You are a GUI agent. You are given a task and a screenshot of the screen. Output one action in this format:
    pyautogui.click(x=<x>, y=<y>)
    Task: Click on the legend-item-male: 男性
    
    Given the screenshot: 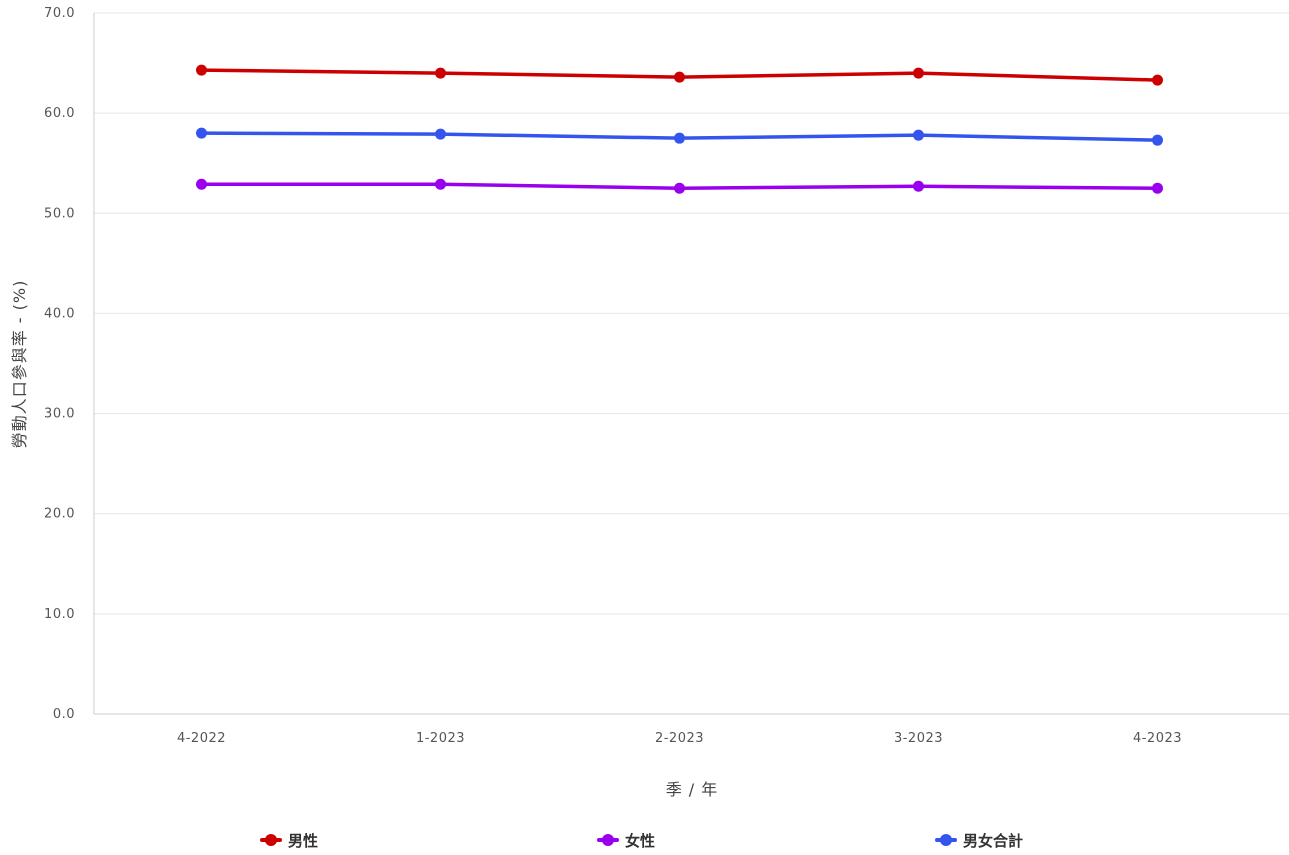 What is the action you would take?
    pyautogui.click(x=289, y=840)
    